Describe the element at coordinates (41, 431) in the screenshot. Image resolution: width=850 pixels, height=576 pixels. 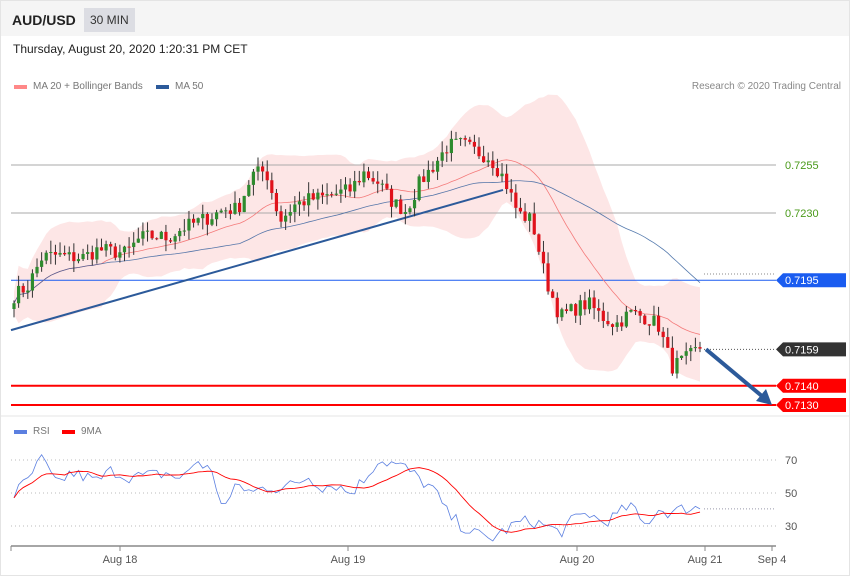
I see `legend-rsi-label: RSI` at that location.